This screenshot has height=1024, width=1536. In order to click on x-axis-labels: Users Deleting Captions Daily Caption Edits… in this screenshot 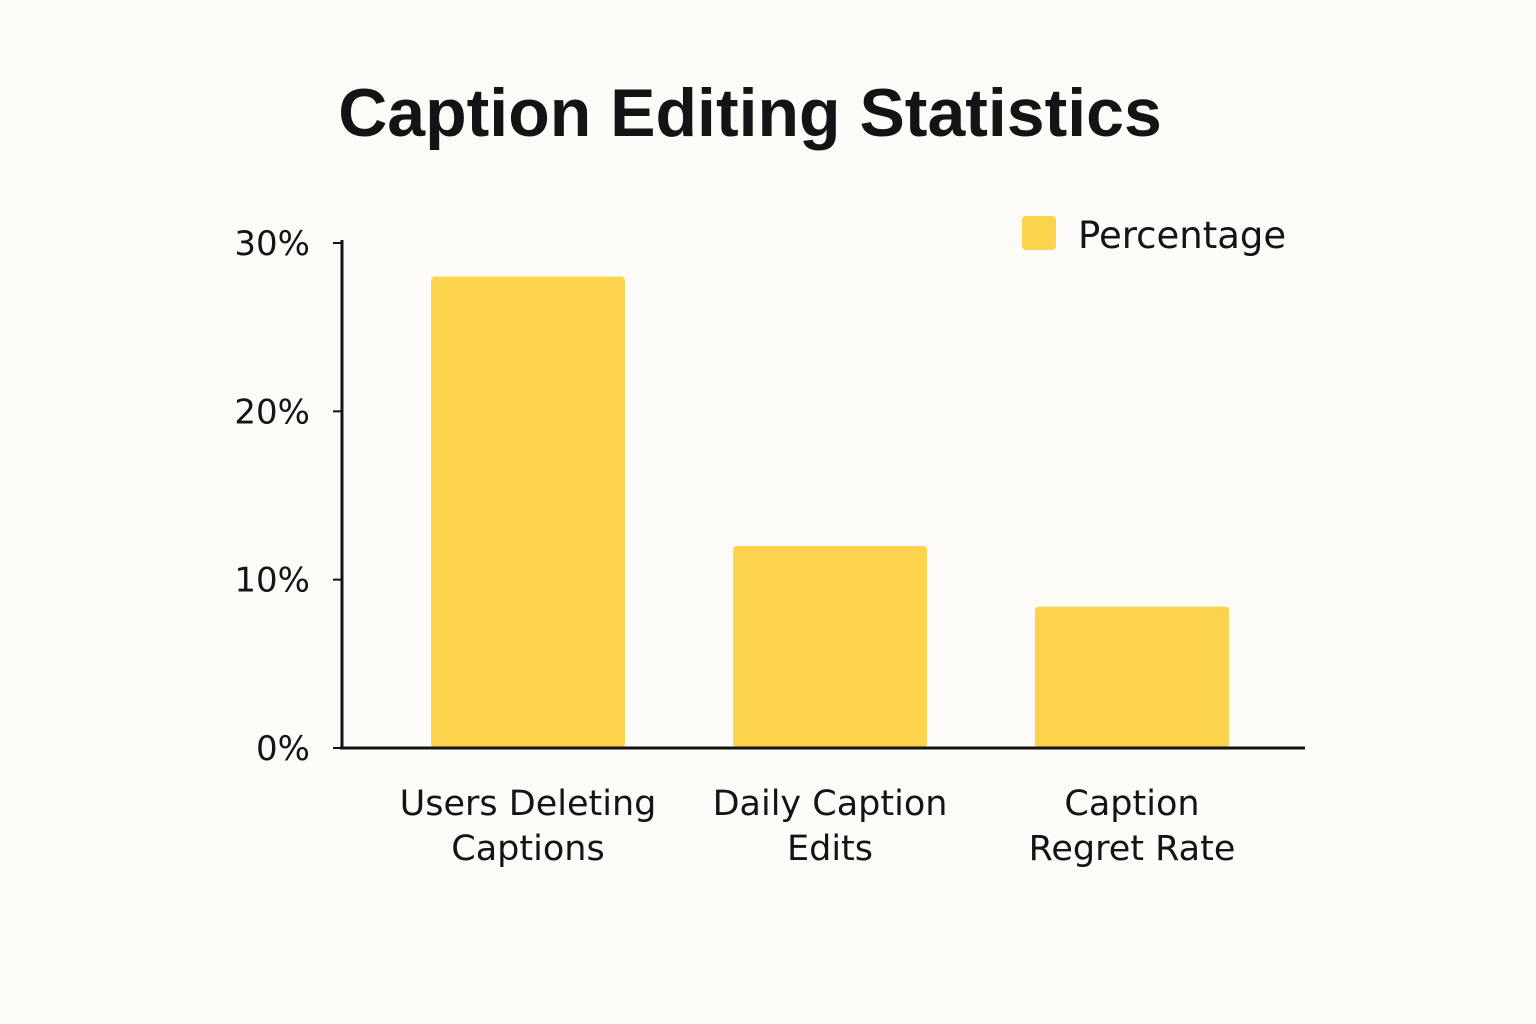, I will do `click(818, 826)`.